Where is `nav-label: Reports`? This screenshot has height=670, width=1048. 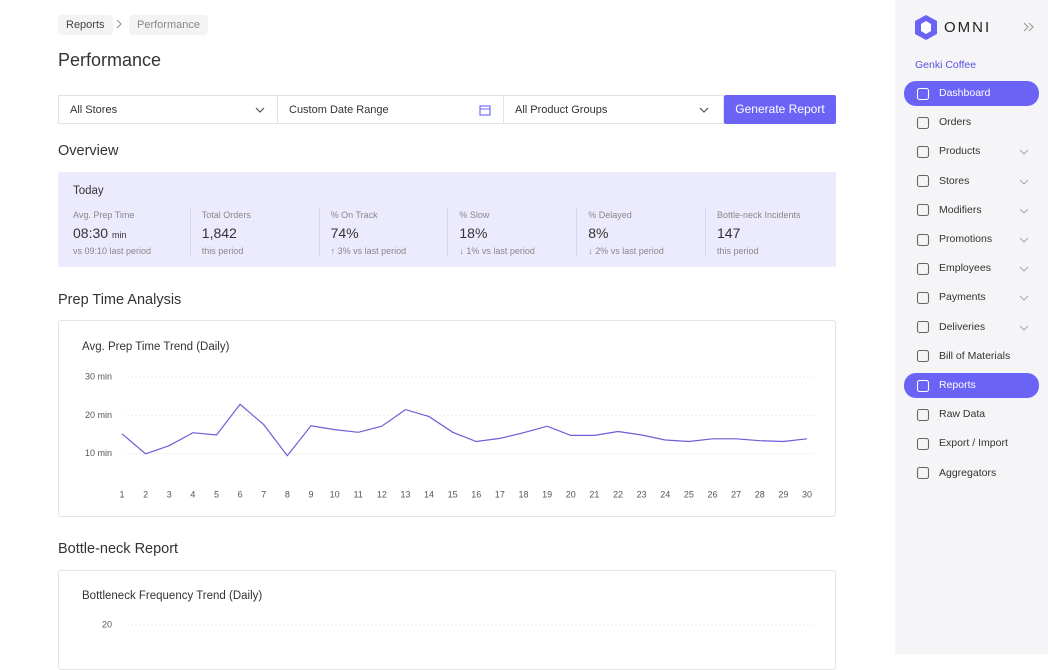
nav-label: Reports is located at coordinates (957, 385).